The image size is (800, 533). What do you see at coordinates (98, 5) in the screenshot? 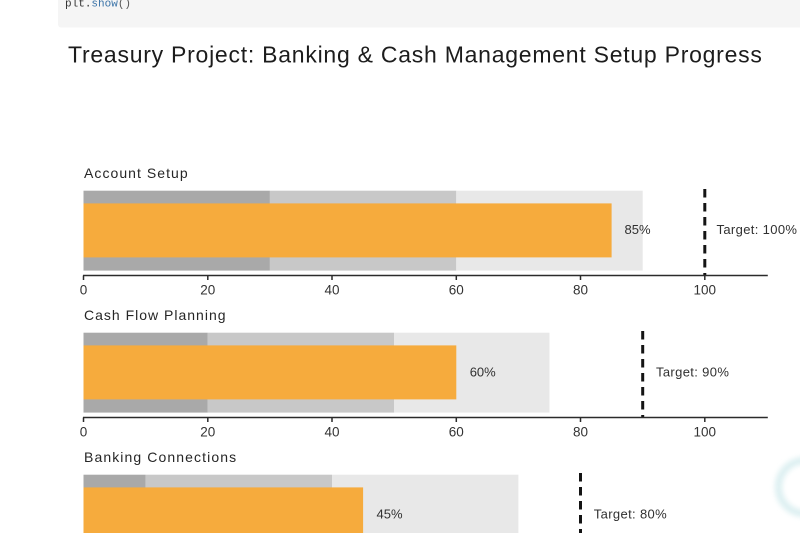
I see `svg-text: plt.show()` at bounding box center [98, 5].